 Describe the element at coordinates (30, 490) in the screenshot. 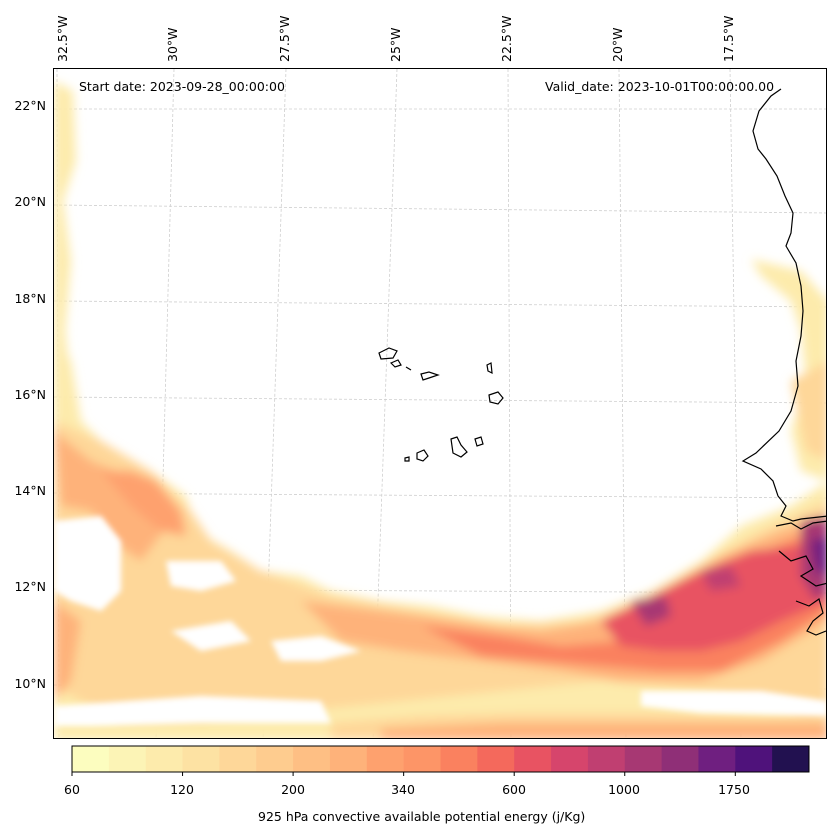

I see `lat-label-14n: 14°N` at that location.